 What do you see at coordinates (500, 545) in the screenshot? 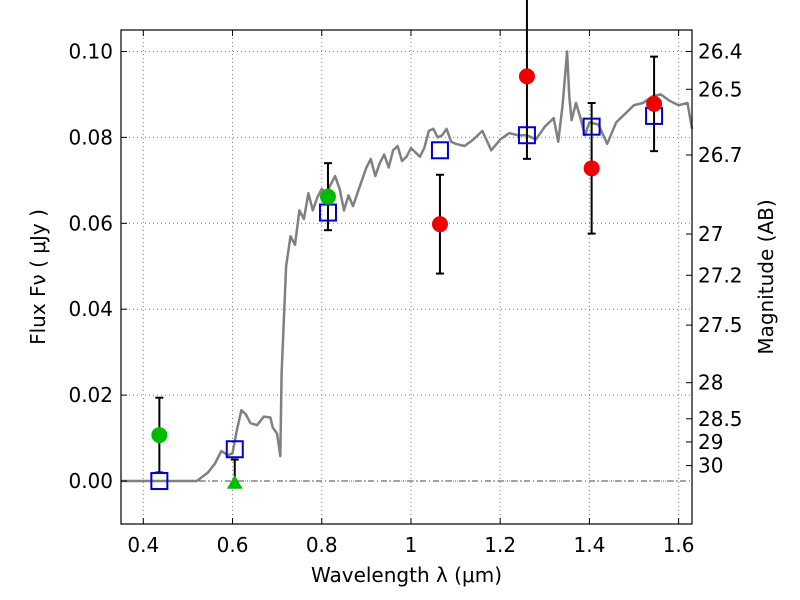
I see `x-tick-label: 1.2` at bounding box center [500, 545].